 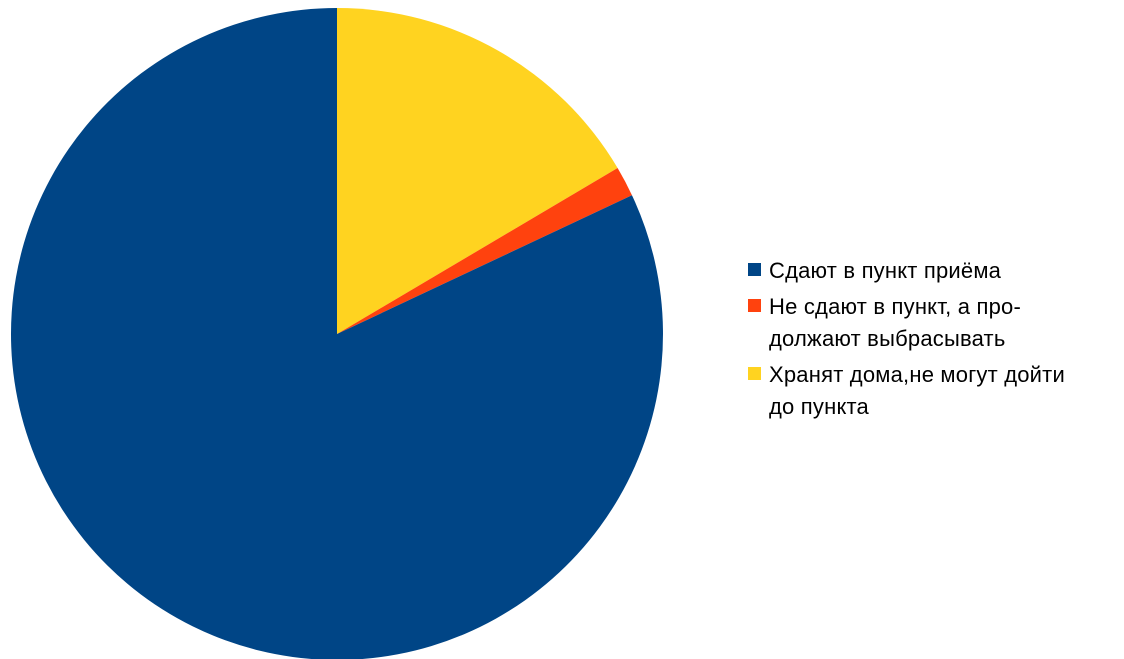 What do you see at coordinates (484, 251) in the screenshot?
I see `pie-slice-throw-away` at bounding box center [484, 251].